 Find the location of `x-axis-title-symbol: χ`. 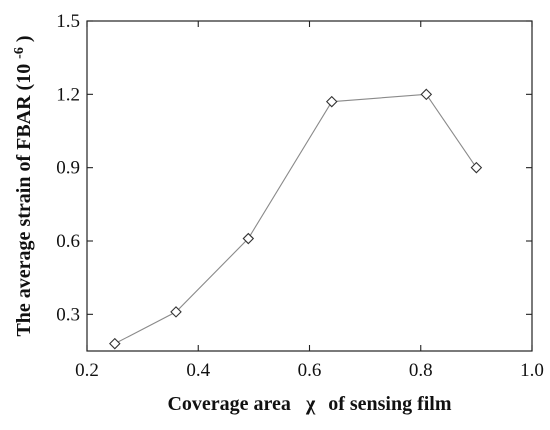

x-axis-title-symbol: χ is located at coordinates (310, 404).